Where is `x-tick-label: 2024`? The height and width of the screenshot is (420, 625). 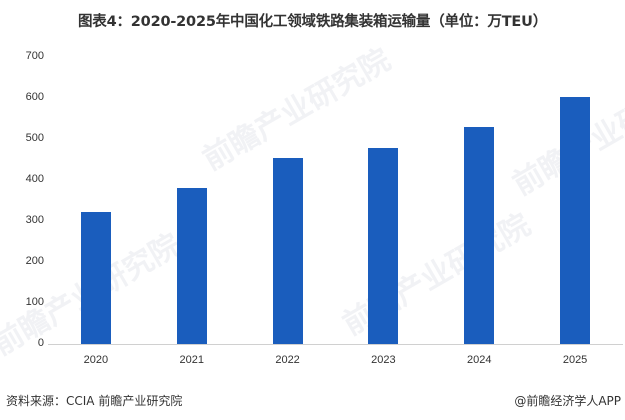 x-tick-label: 2024 is located at coordinates (479, 360).